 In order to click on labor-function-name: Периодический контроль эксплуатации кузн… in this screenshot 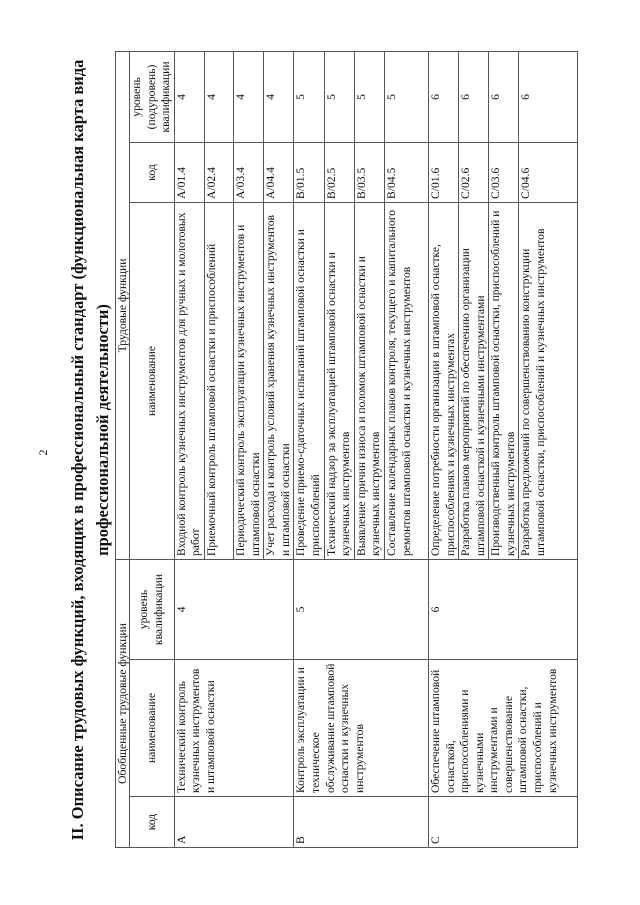, I will do `click(248, 381)`.